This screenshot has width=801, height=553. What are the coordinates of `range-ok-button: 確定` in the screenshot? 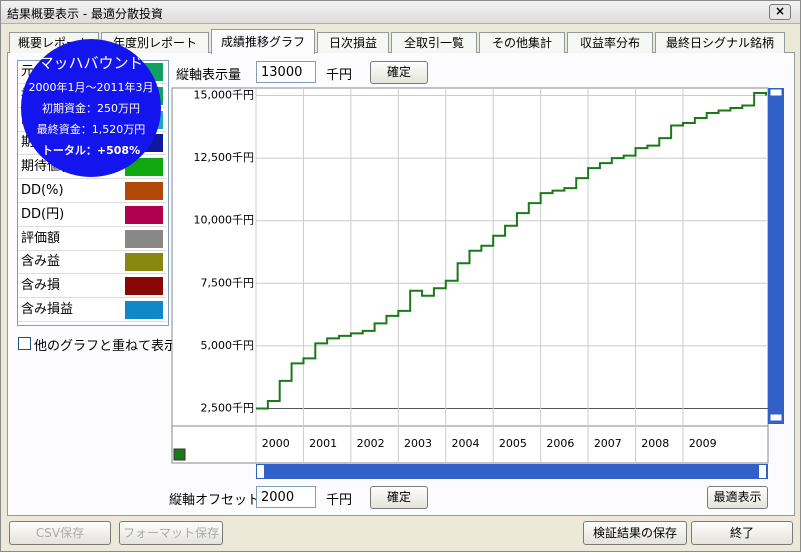 It's located at (399, 72).